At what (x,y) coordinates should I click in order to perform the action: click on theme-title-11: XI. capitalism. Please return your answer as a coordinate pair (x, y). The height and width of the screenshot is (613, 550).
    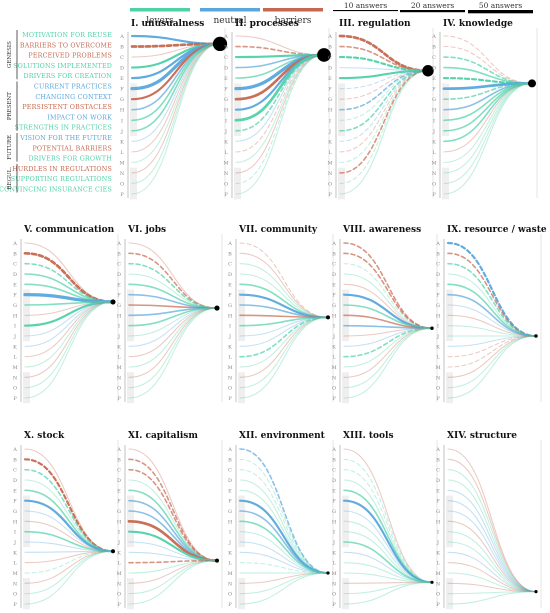
    Looking at the image, I should click on (163, 436).